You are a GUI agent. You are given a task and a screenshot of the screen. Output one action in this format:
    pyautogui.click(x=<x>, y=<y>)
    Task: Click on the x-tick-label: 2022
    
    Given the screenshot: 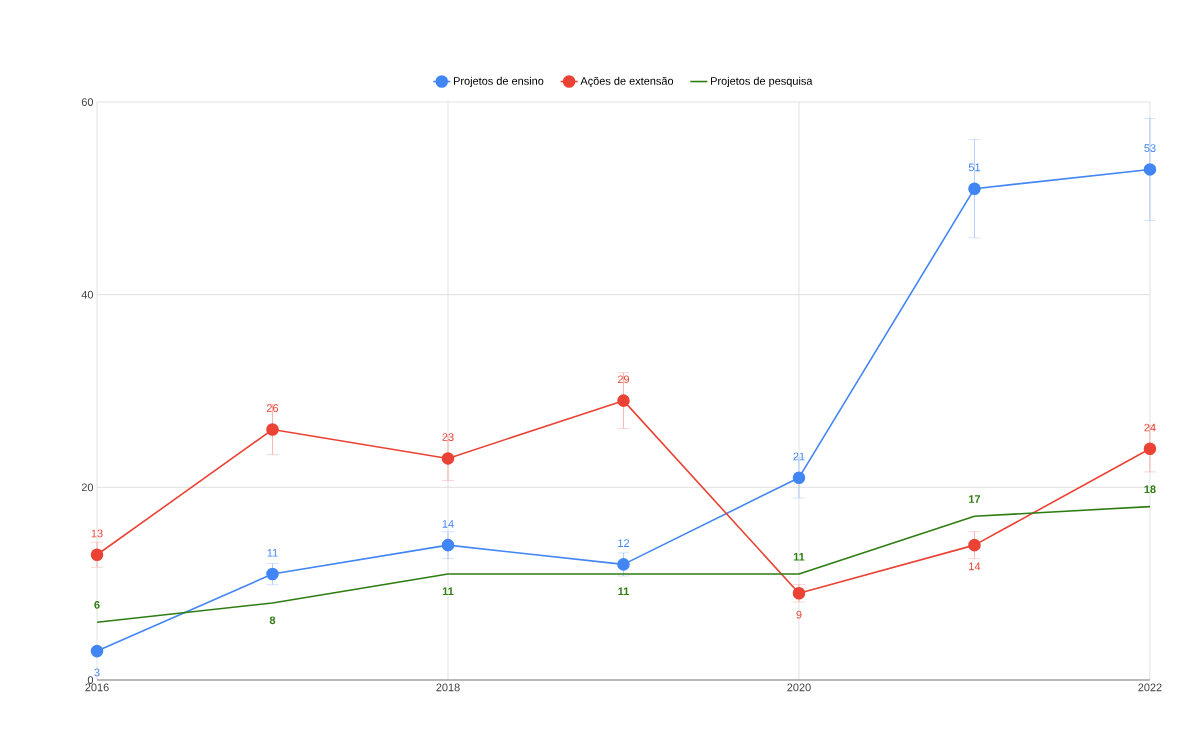 What is the action you would take?
    pyautogui.click(x=1150, y=687)
    